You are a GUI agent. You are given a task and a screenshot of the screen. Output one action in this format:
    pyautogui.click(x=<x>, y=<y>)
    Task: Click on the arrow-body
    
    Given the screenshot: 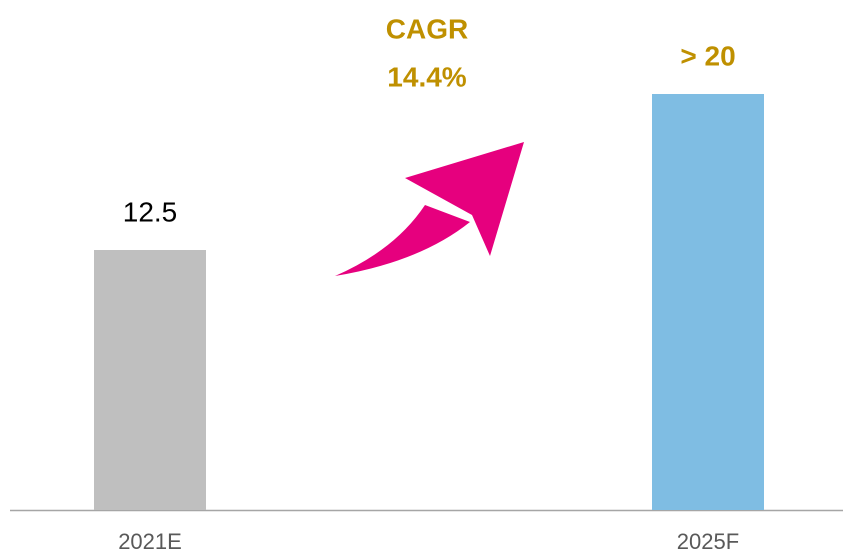 What is the action you would take?
    pyautogui.click(x=402, y=240)
    